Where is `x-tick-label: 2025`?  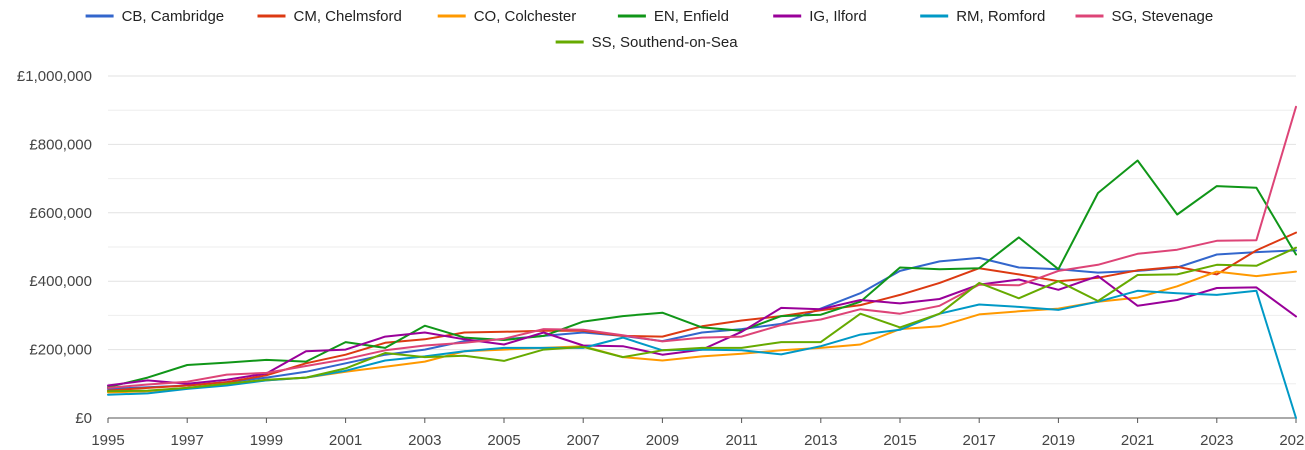 x-tick-label: 2025 is located at coordinates (1292, 440).